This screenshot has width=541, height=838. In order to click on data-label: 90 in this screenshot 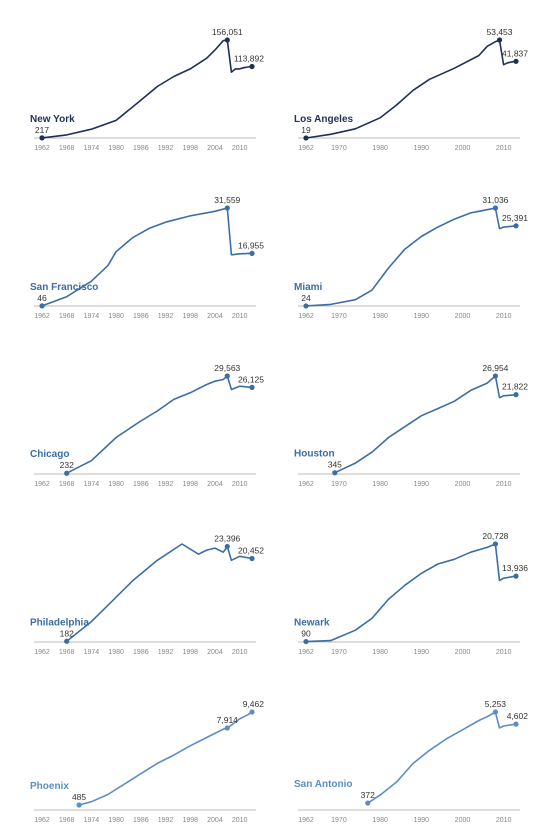, I will do `click(306, 634)`.